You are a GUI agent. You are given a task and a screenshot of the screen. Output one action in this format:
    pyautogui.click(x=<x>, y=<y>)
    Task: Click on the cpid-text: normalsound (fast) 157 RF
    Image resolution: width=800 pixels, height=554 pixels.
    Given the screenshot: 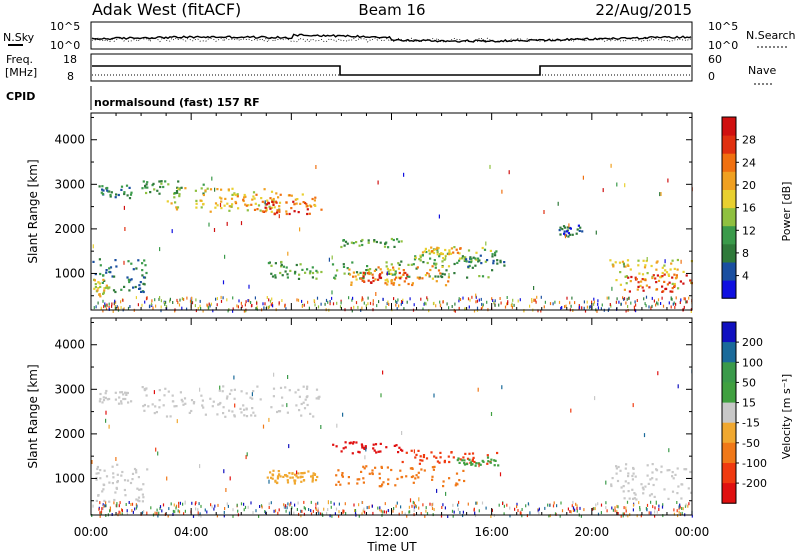 What is the action you would take?
    pyautogui.click(x=177, y=102)
    